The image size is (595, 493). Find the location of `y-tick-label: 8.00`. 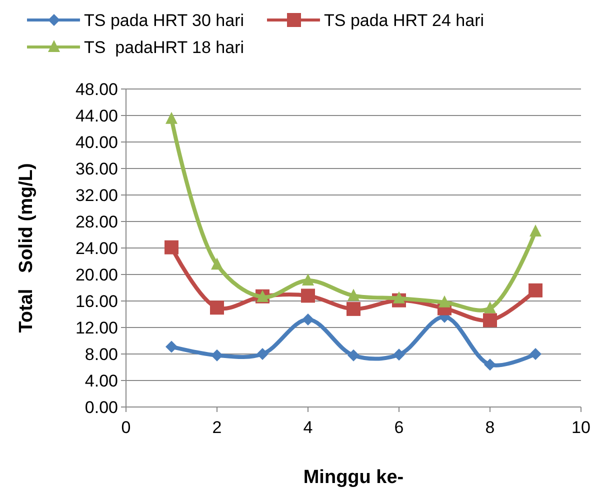

y-tick-label: 8.00 is located at coordinates (101, 354).